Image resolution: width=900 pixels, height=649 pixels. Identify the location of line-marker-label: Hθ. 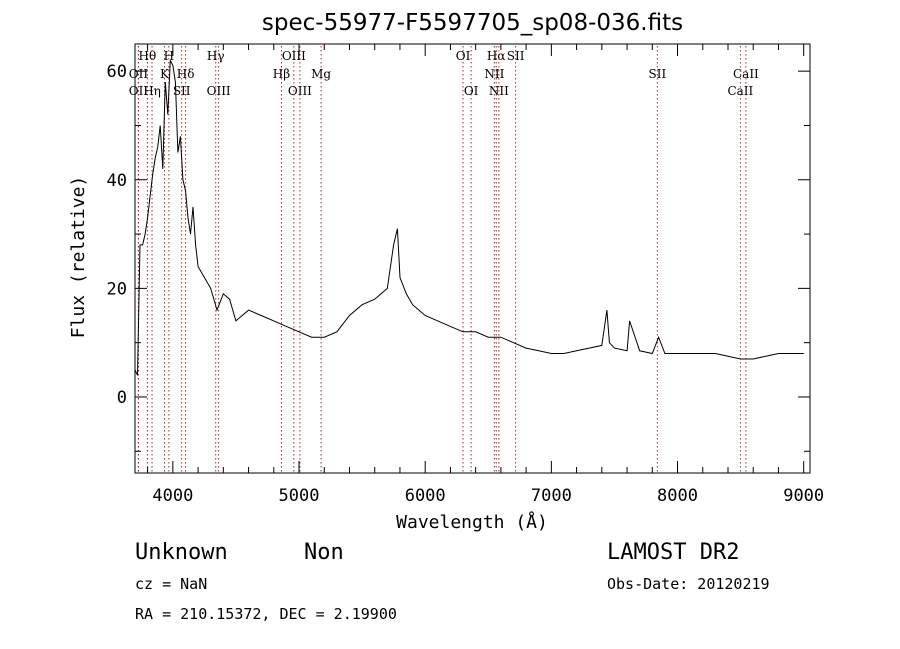
(148, 56).